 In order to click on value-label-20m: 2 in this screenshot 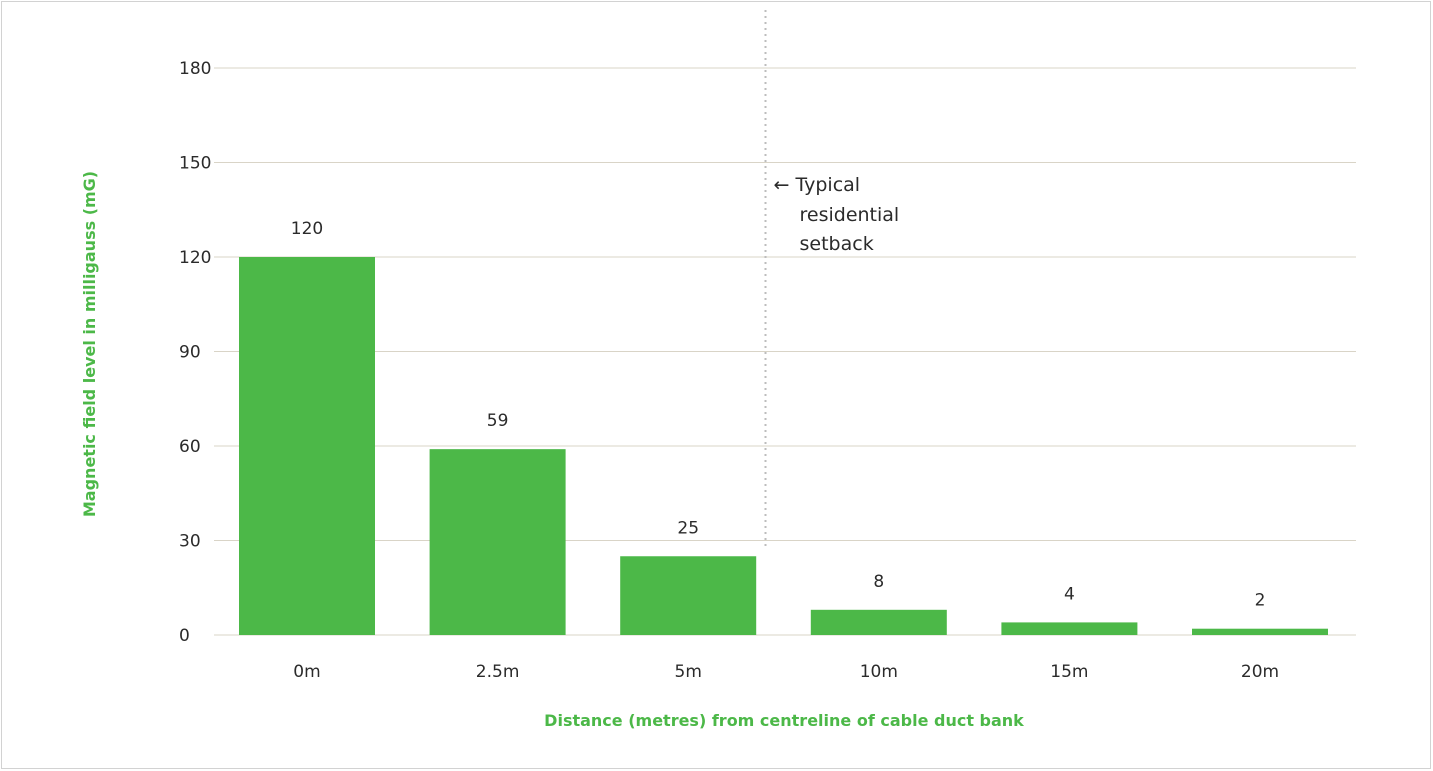, I will do `click(1260, 601)`.